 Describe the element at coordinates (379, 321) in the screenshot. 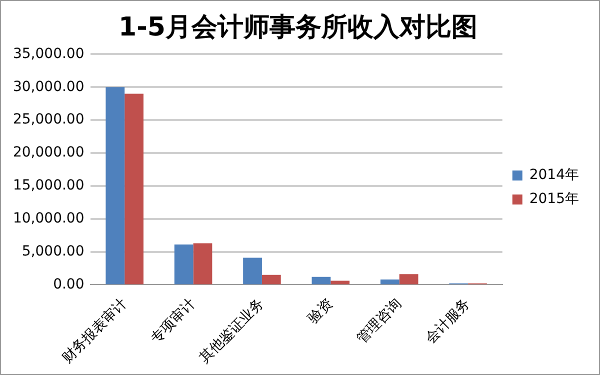

I see `x-tick-label: 管理咨询` at that location.